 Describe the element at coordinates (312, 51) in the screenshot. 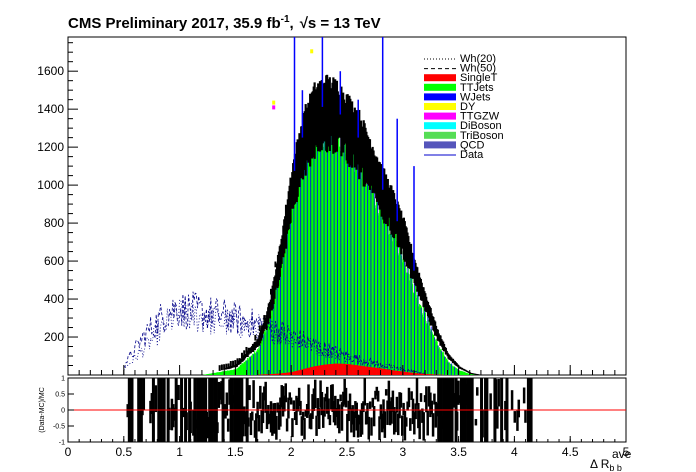

I see `dy-marker` at that location.